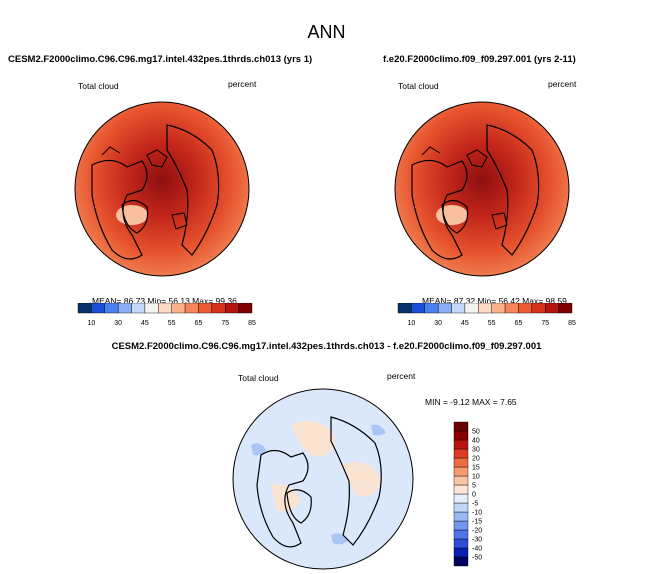 The width and height of the screenshot is (653, 574). Describe the element at coordinates (193, 190) in the screenshot. I see `panel1-coast-asia` at that location.